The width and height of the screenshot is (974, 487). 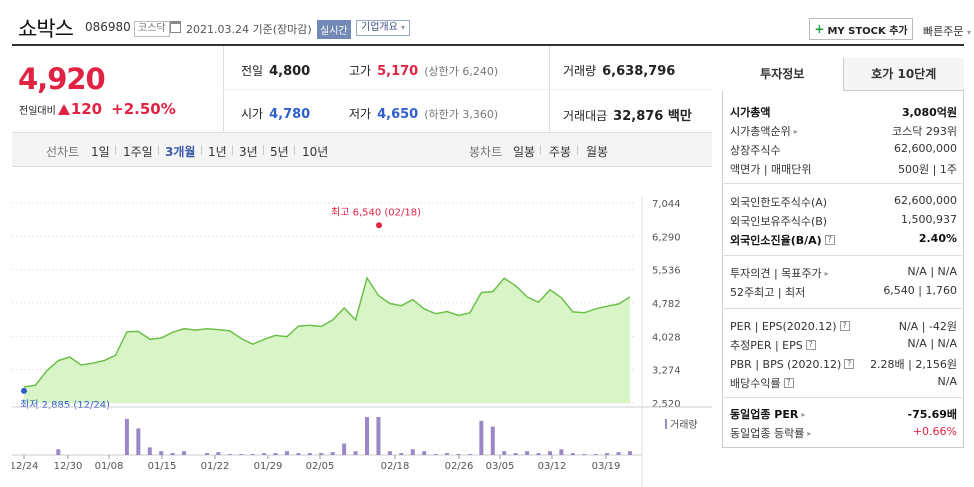 I want to click on x-tick-label: 03/19, so click(x=606, y=466).